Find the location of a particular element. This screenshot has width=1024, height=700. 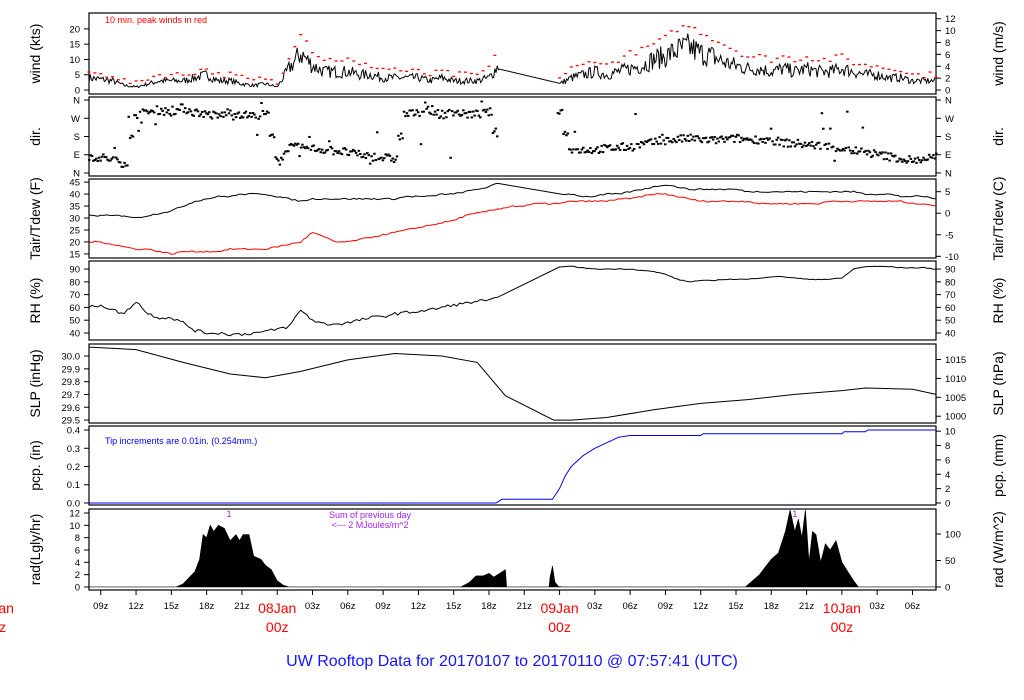

y-tick-label-right: 90 is located at coordinates (950, 270).